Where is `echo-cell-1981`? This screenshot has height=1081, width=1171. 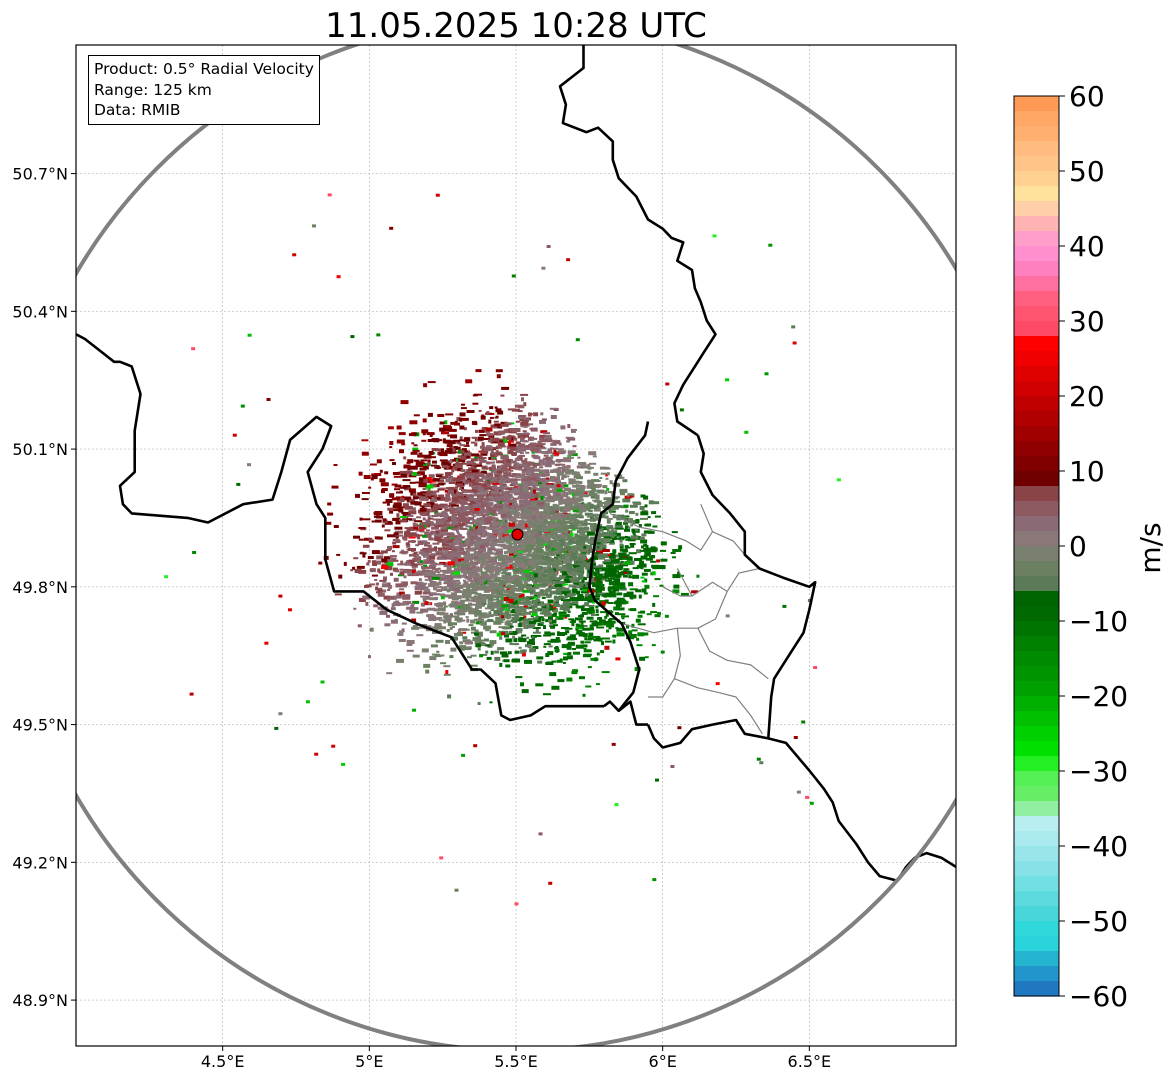
echo-cell-1981 is located at coordinates (522, 622).